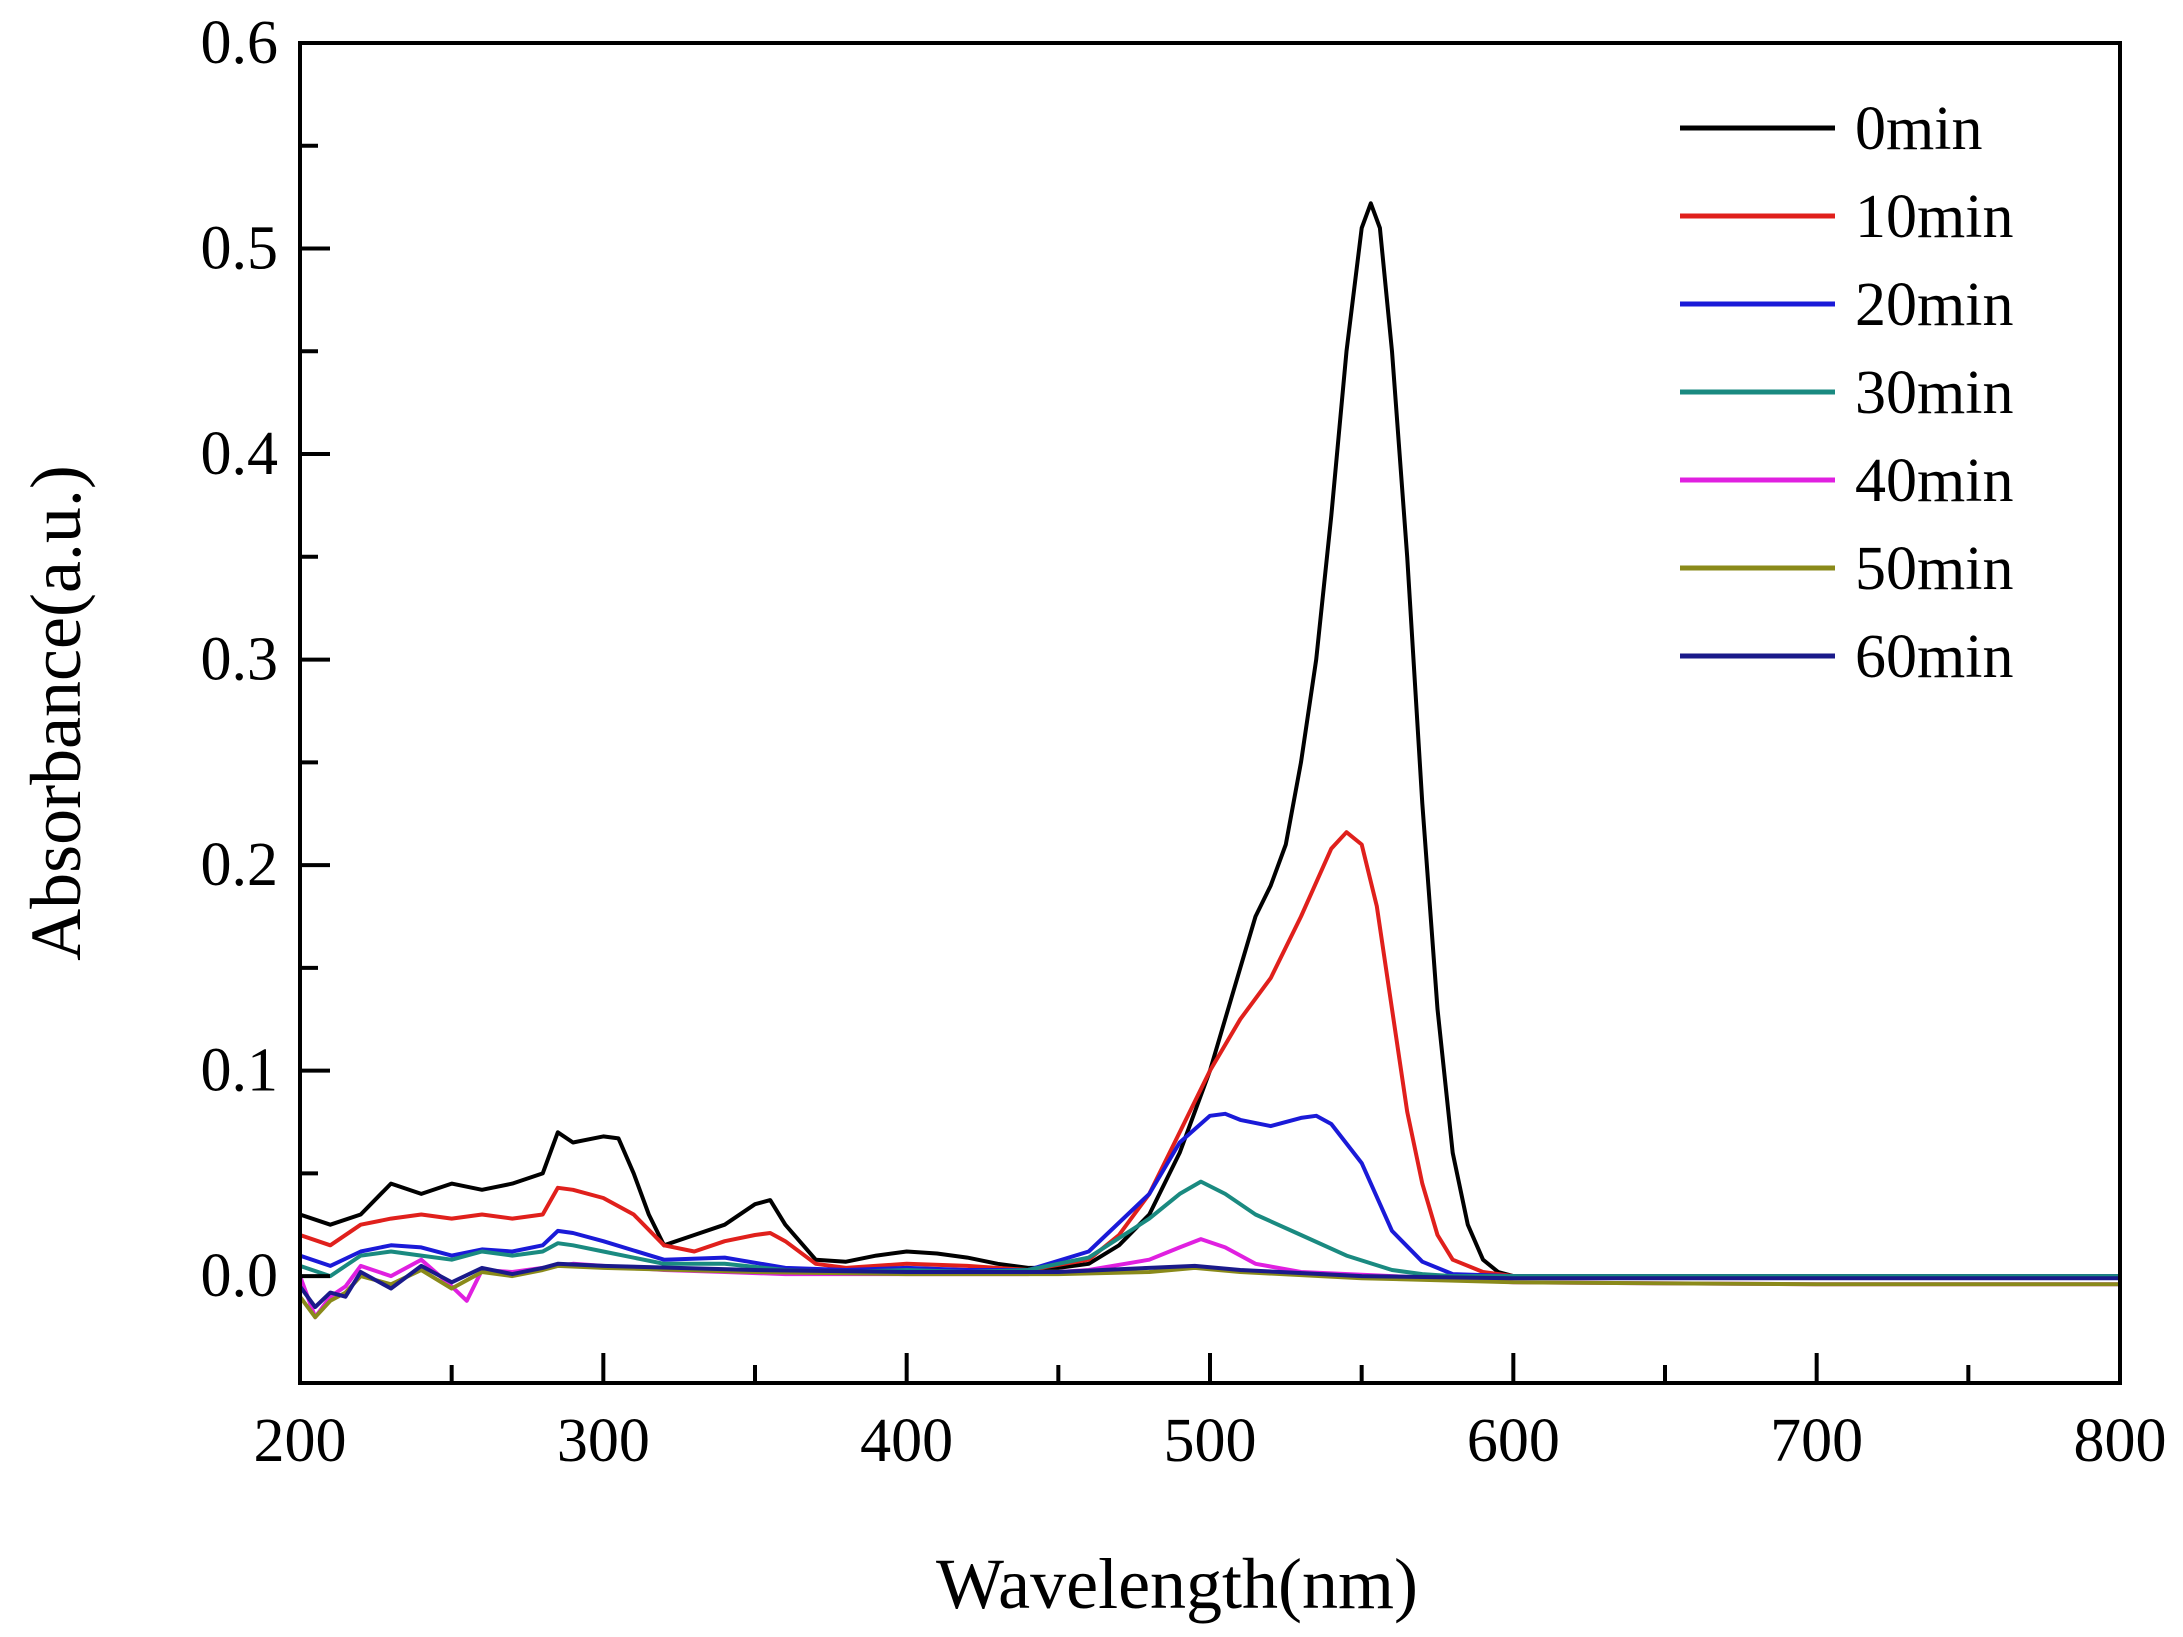  Describe the element at coordinates (1934, 393) in the screenshot. I see `legend-label-30min: 30min` at that location.